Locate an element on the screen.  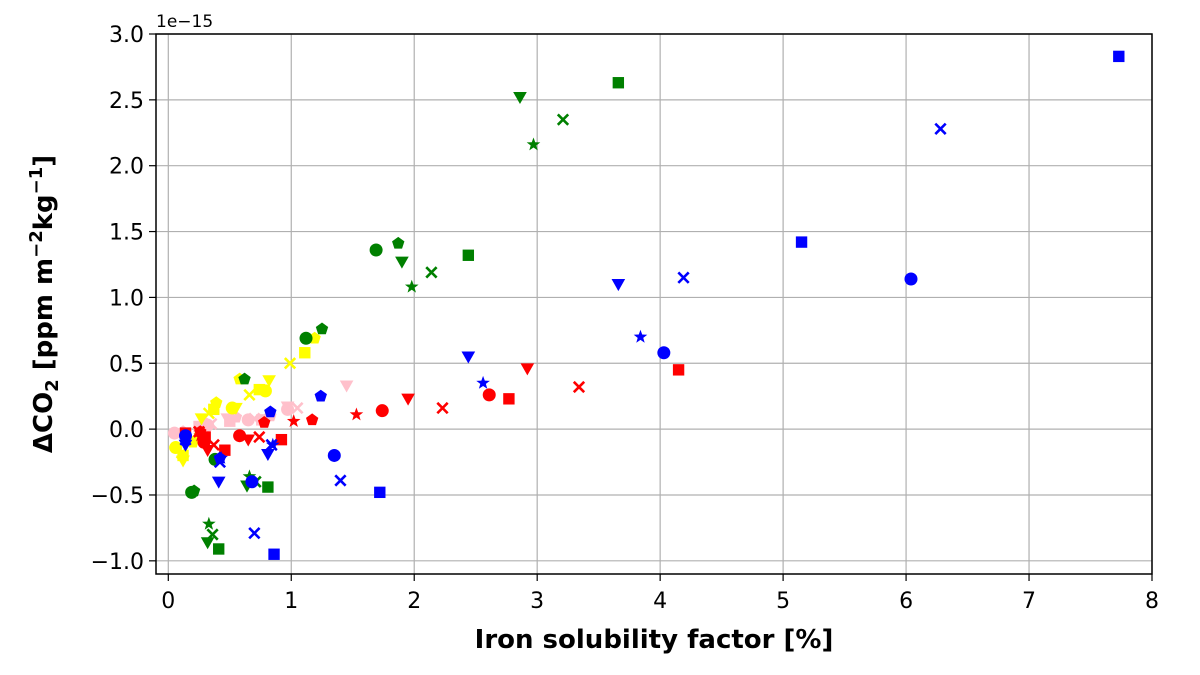
x-axis-title: Iron solubility factor [%] is located at coordinates (654, 640).